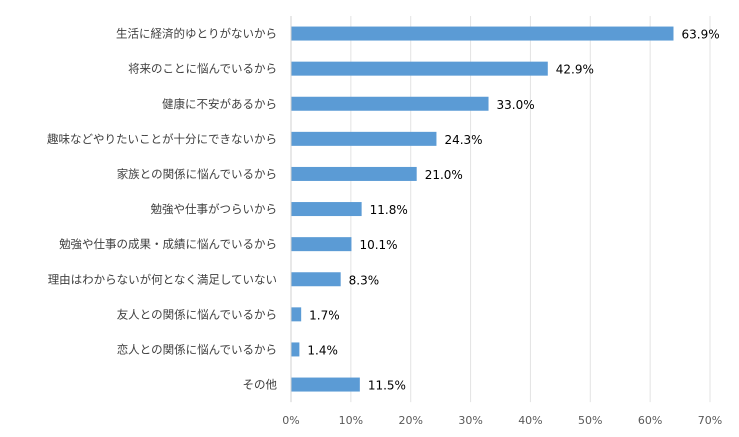  What do you see at coordinates (197, 349) in the screenshot?
I see `category-label: 恋人との関係に悩んでいるから` at bounding box center [197, 349].